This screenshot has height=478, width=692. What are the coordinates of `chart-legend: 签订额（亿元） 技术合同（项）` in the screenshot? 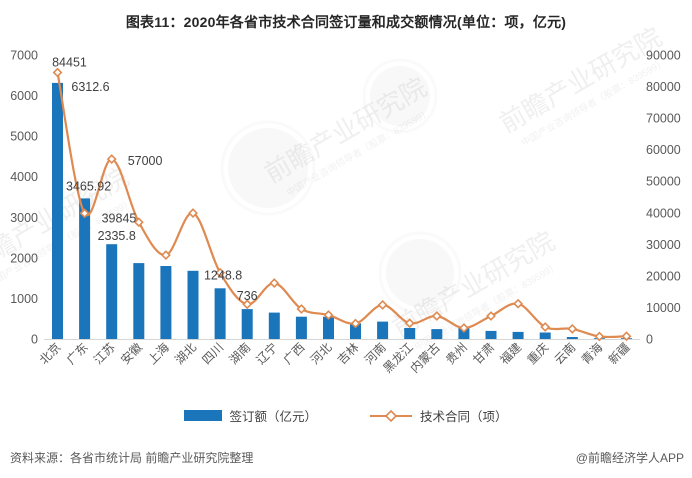 It's located at (346, 415).